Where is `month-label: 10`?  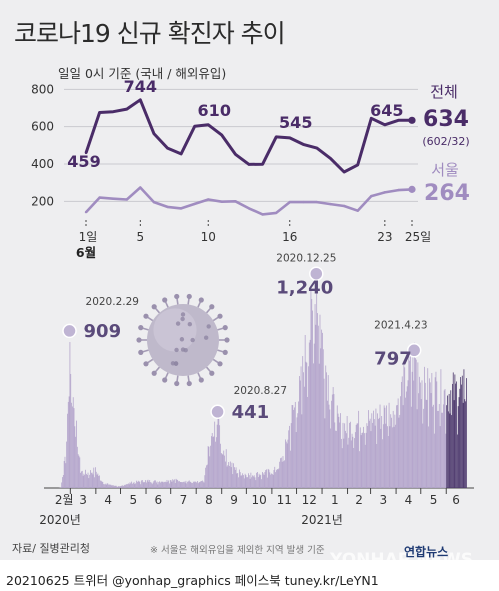 month-label: 10 is located at coordinates (258, 500).